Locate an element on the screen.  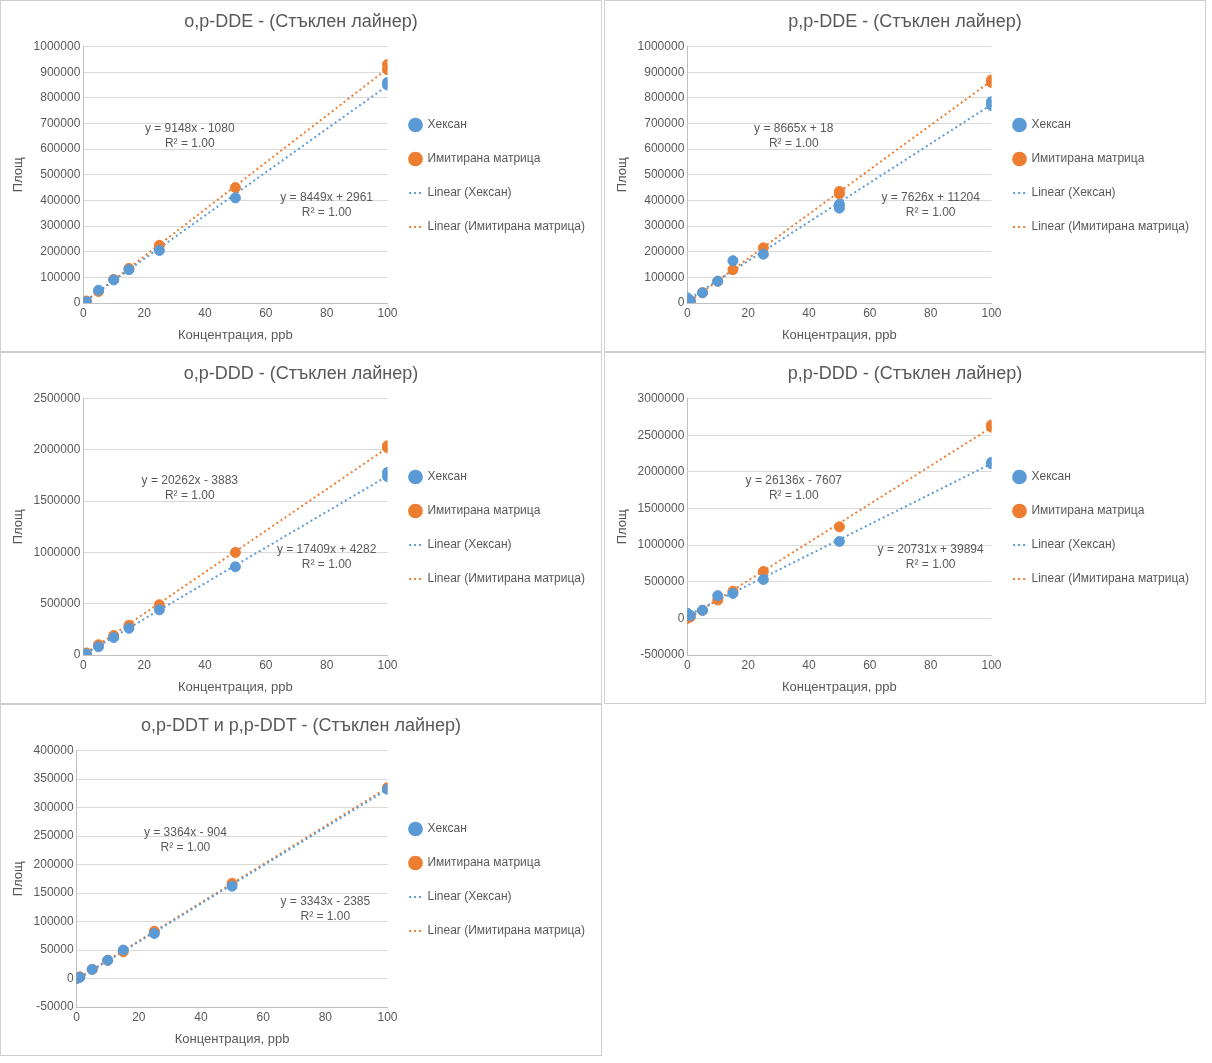
chart-title: p,p-DDE - (Стъклен лайнер) is located at coordinates (905, 20).